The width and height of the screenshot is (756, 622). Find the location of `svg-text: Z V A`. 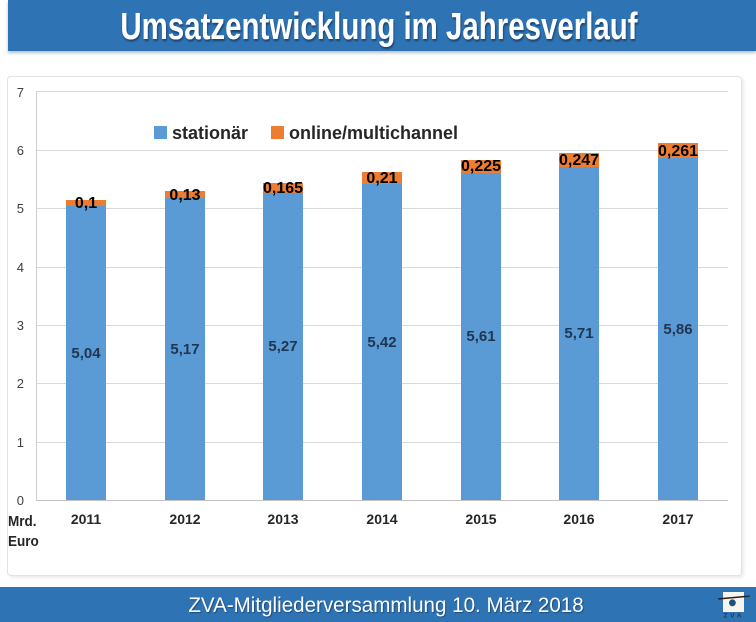

svg-text: Z V A is located at coordinates (732, 616).